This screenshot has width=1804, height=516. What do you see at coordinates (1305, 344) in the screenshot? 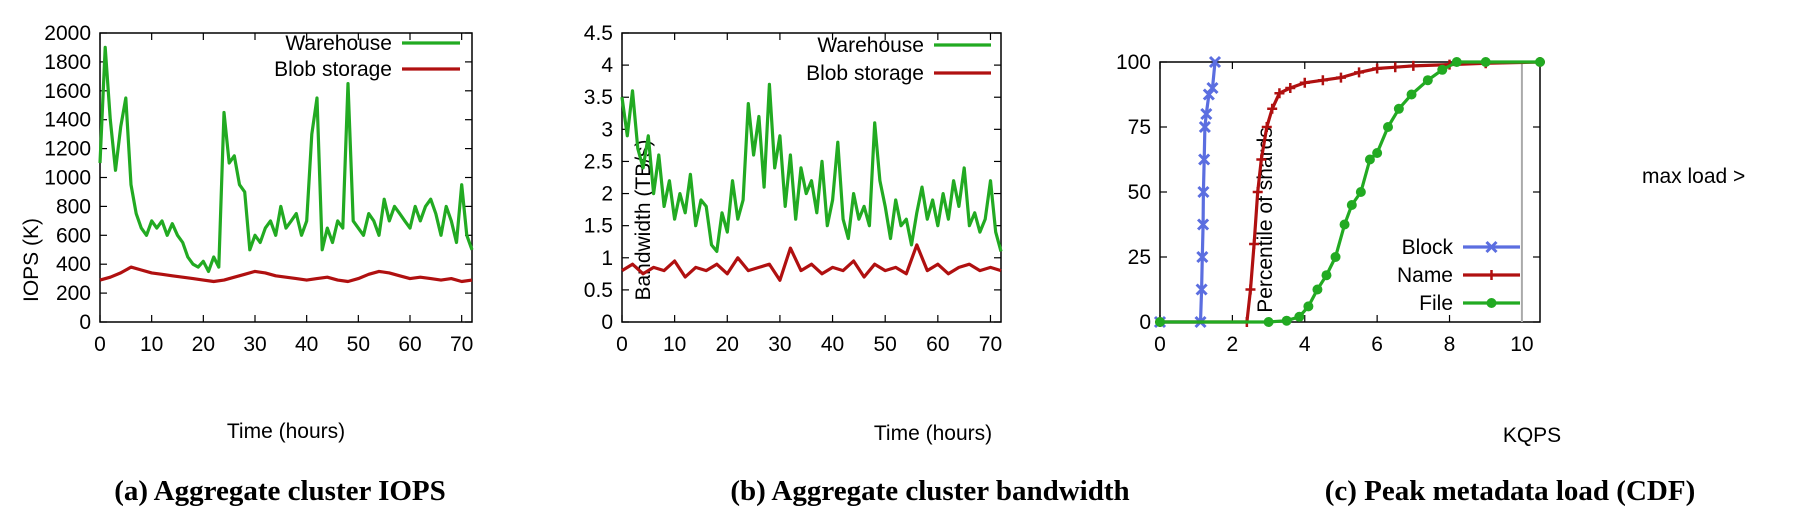
I see `chart-c-xtick-label-2: 4` at bounding box center [1305, 344].